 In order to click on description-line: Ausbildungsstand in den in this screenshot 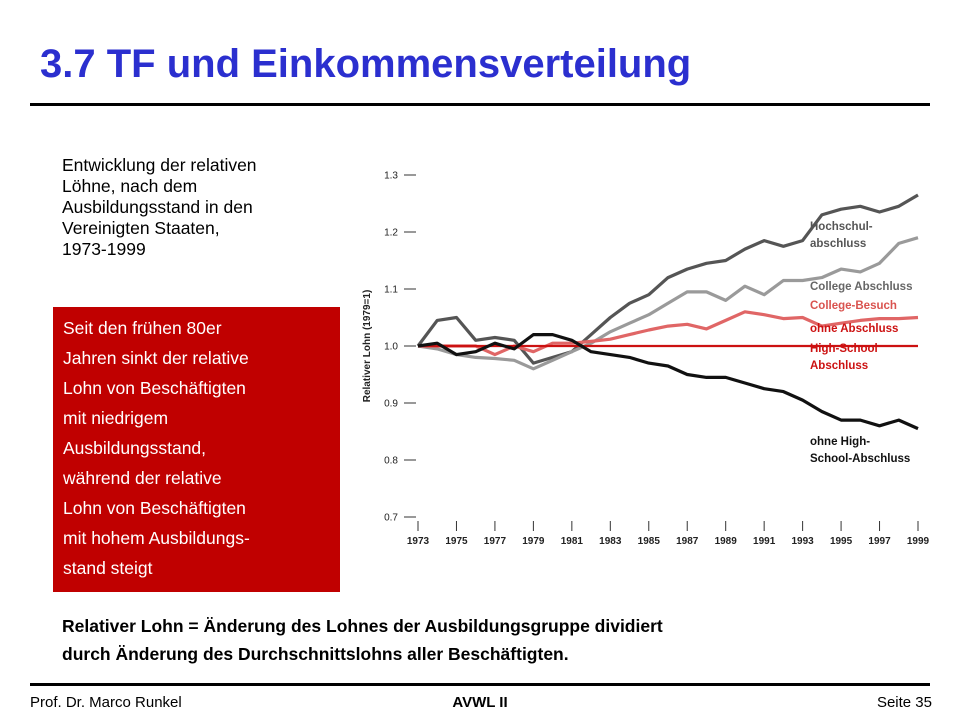, I will do `click(157, 207)`.